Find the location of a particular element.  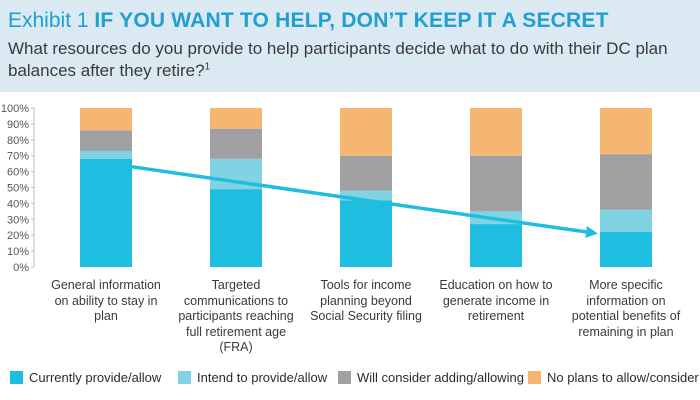

category-label-line: General information is located at coordinates (106, 285).